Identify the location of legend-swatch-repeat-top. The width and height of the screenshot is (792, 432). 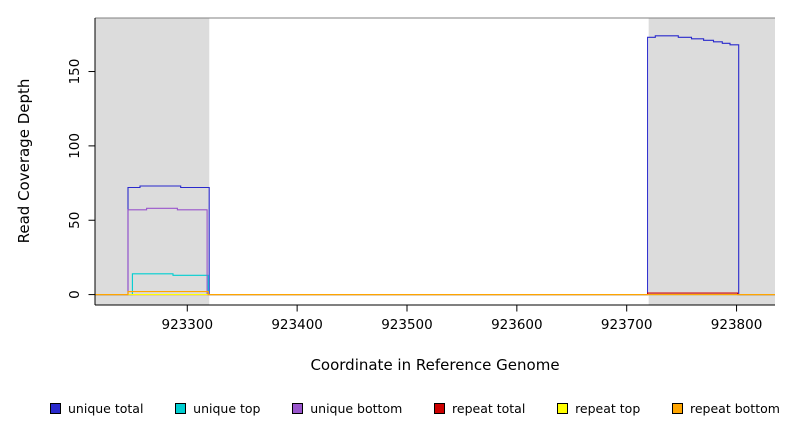
(563, 408).